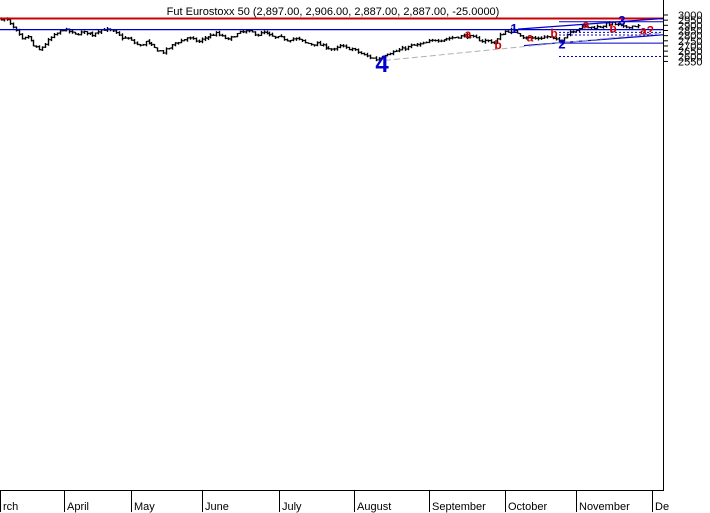  What do you see at coordinates (144, 507) in the screenshot?
I see `x-tick-label: May` at bounding box center [144, 507].